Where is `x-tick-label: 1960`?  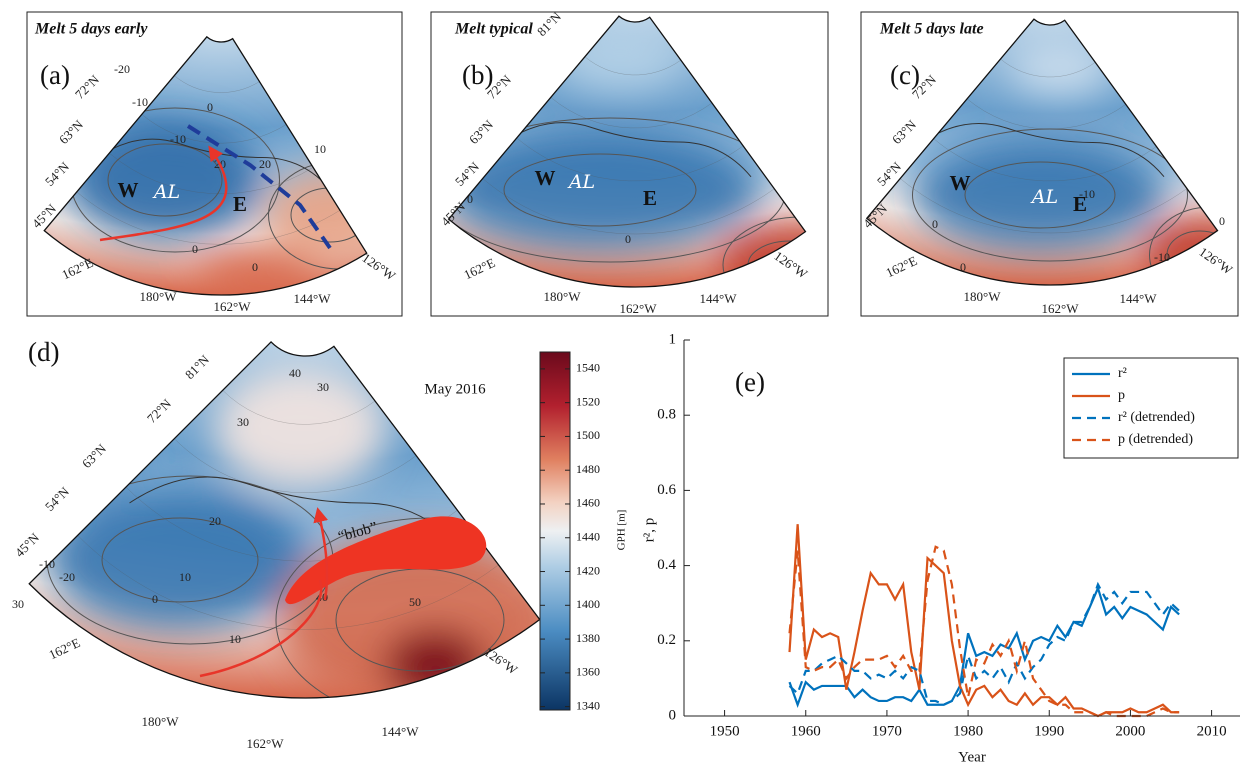
x-tick-label: 1960 is located at coordinates (806, 731).